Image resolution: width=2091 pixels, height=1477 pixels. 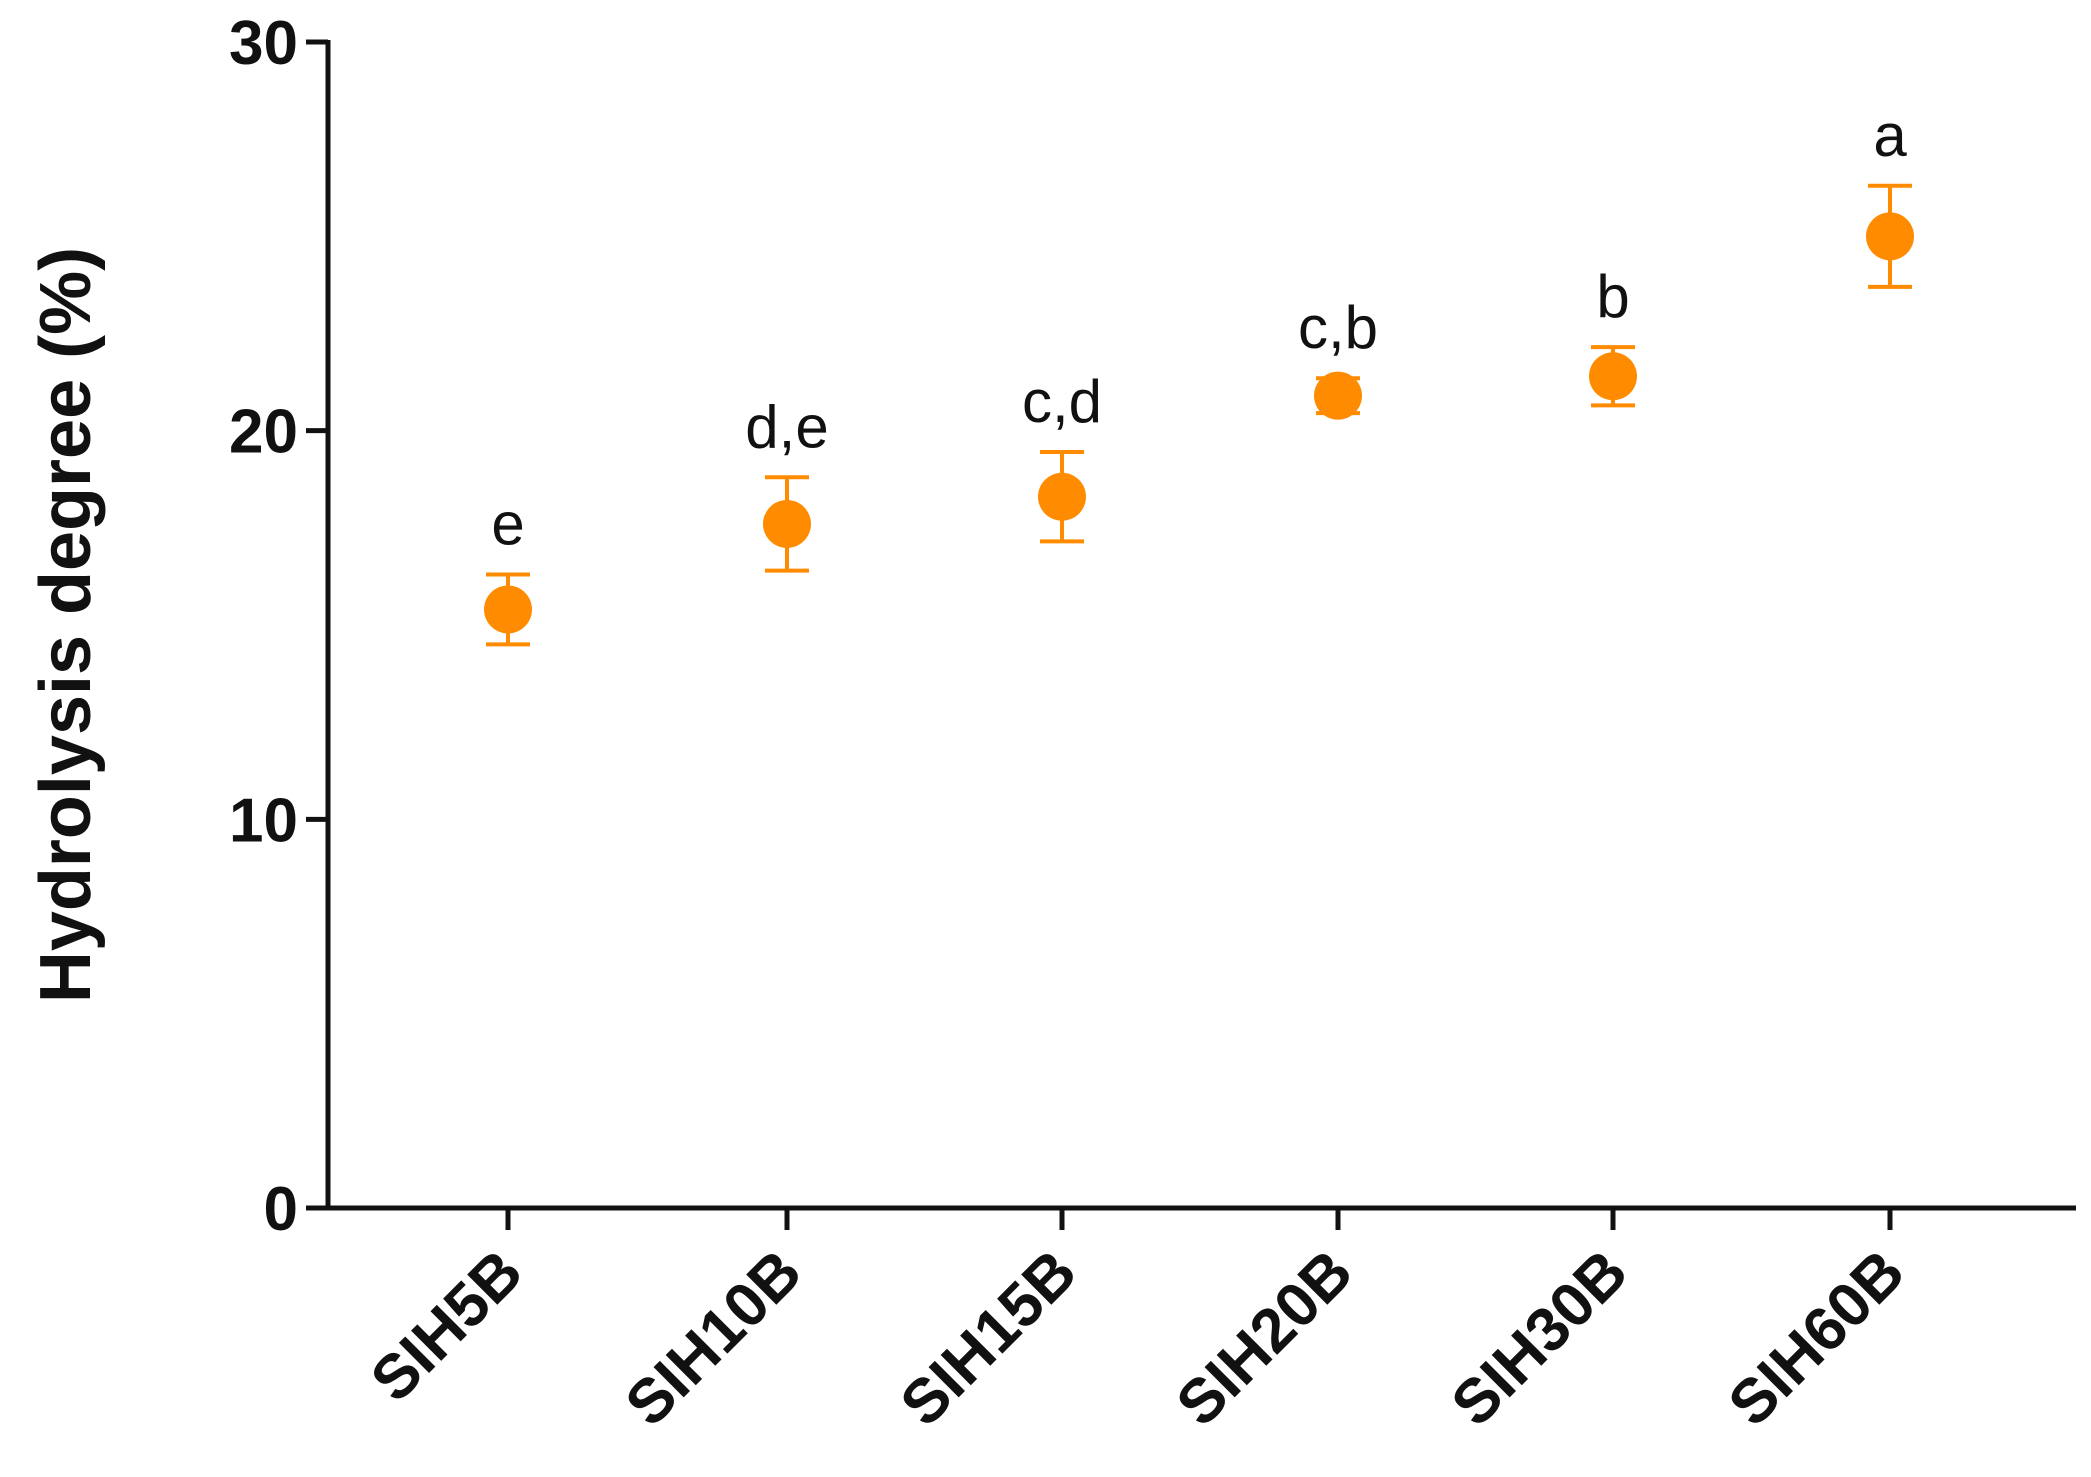 I want to click on x-ticks: SIH5B SIH10B SIH15B SIH20B SIH30B SIH60B, so click(x=1138, y=1323).